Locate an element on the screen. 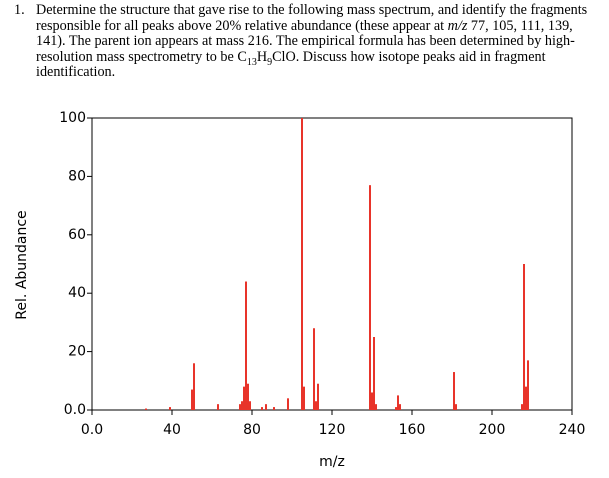 Image resolution: width=609 pixels, height=478 pixels. x-tick-label: 200 is located at coordinates (492, 430).